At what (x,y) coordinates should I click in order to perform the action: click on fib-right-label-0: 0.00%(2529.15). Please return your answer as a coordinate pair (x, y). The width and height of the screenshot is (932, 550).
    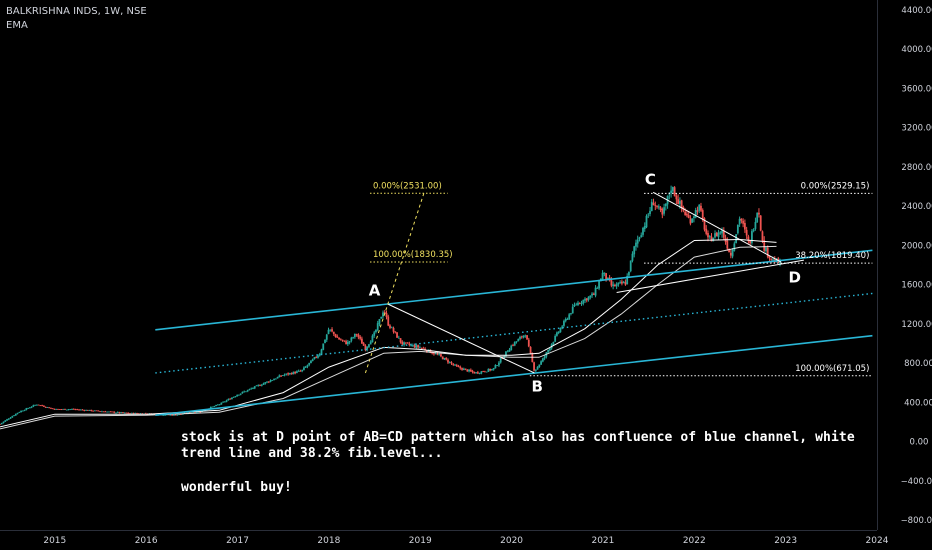
    Looking at the image, I should click on (835, 186).